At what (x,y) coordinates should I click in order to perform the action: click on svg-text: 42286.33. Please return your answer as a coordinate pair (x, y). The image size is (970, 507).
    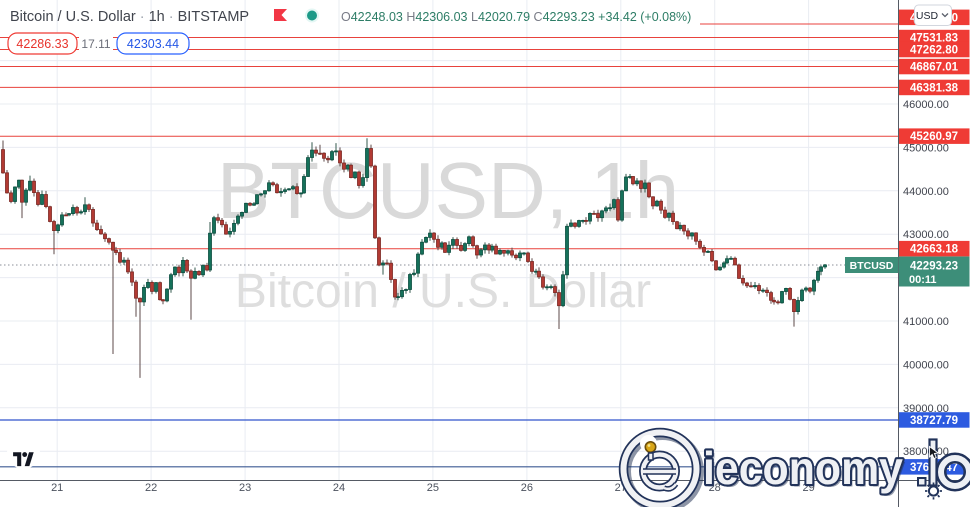
    Looking at the image, I should click on (42, 44).